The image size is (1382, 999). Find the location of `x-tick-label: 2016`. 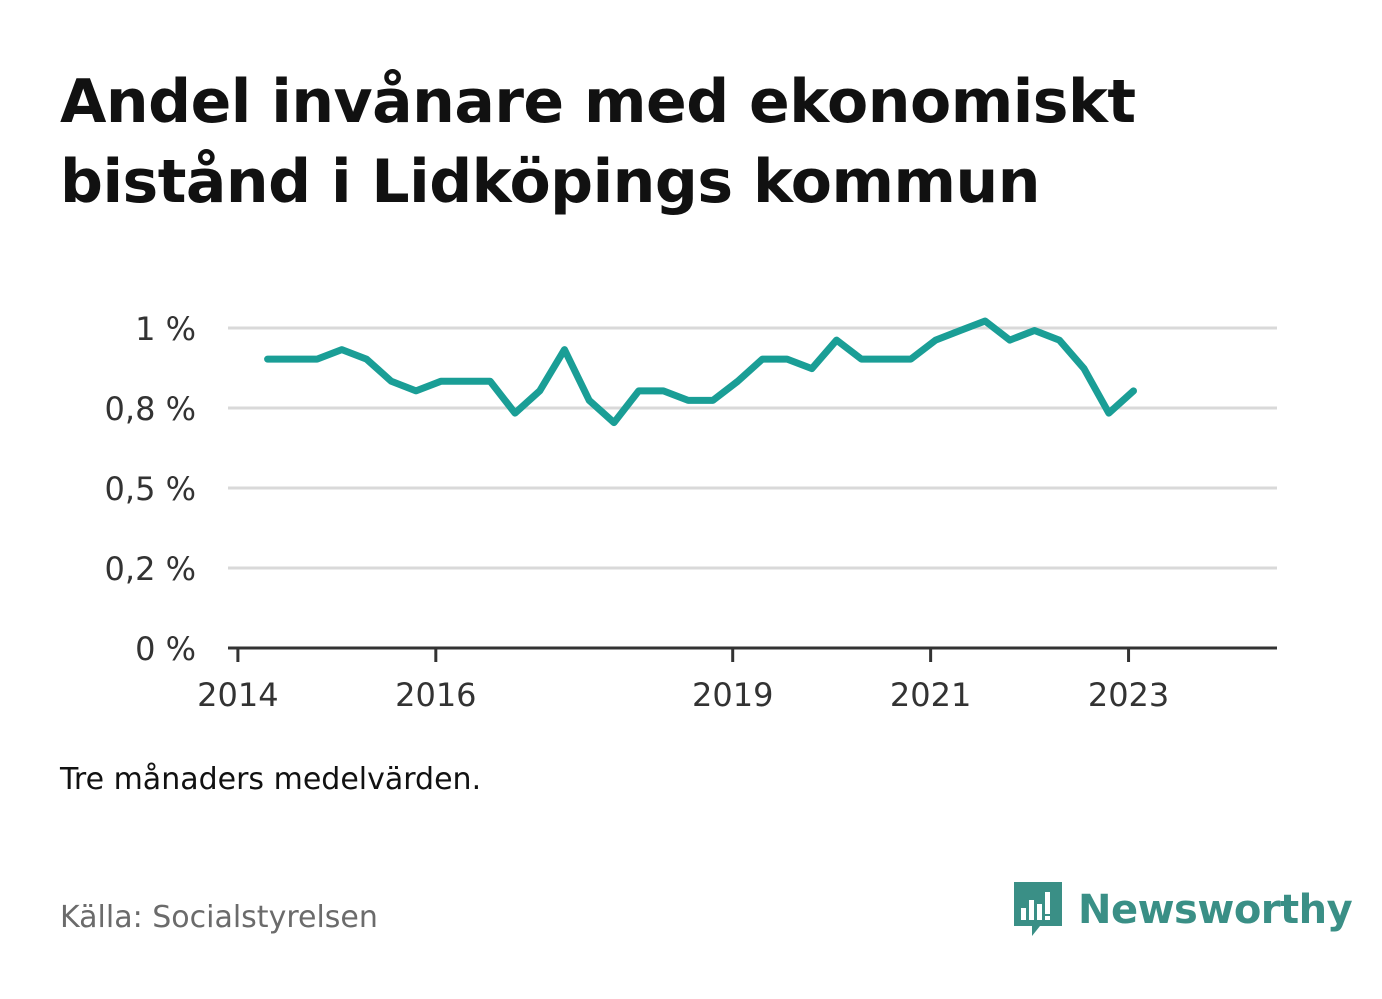

x-tick-label: 2016 is located at coordinates (435, 695).